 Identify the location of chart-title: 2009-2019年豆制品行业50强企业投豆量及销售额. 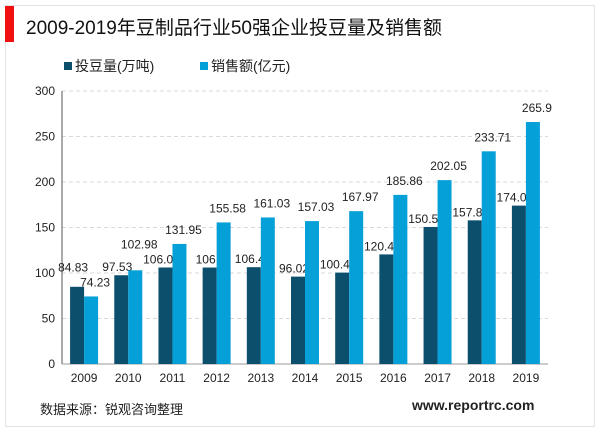
(234, 28).